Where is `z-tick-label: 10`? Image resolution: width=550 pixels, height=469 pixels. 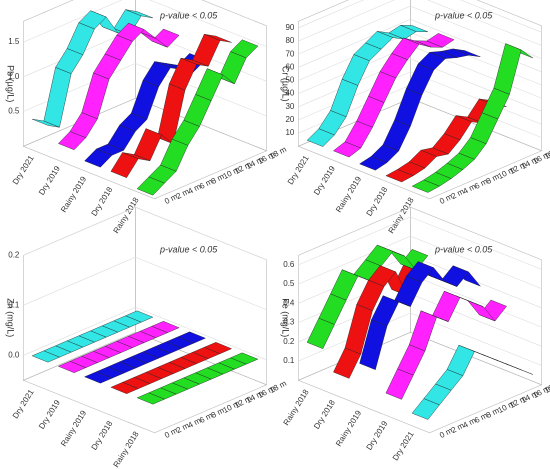
z-tick-label: 10 is located at coordinates (289, 132).